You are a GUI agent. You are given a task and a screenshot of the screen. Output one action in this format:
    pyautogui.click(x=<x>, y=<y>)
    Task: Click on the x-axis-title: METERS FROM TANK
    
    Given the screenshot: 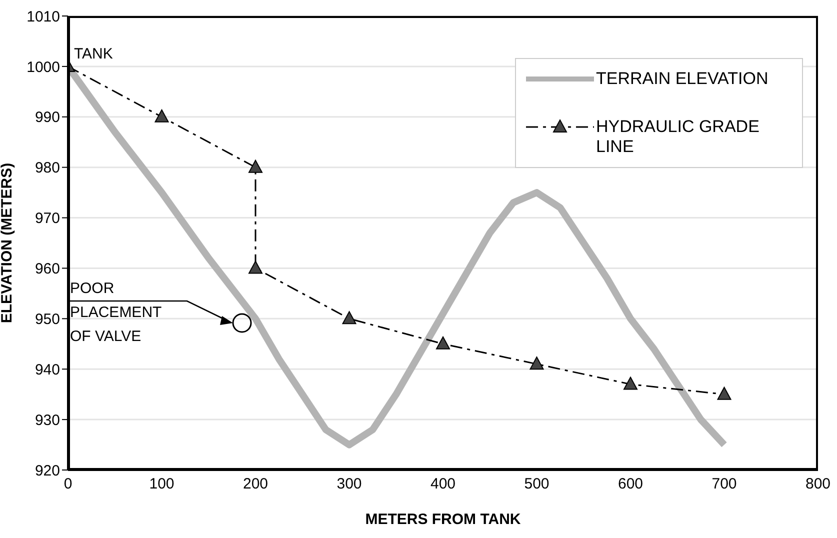 What is the action you would take?
    pyautogui.click(x=443, y=519)
    